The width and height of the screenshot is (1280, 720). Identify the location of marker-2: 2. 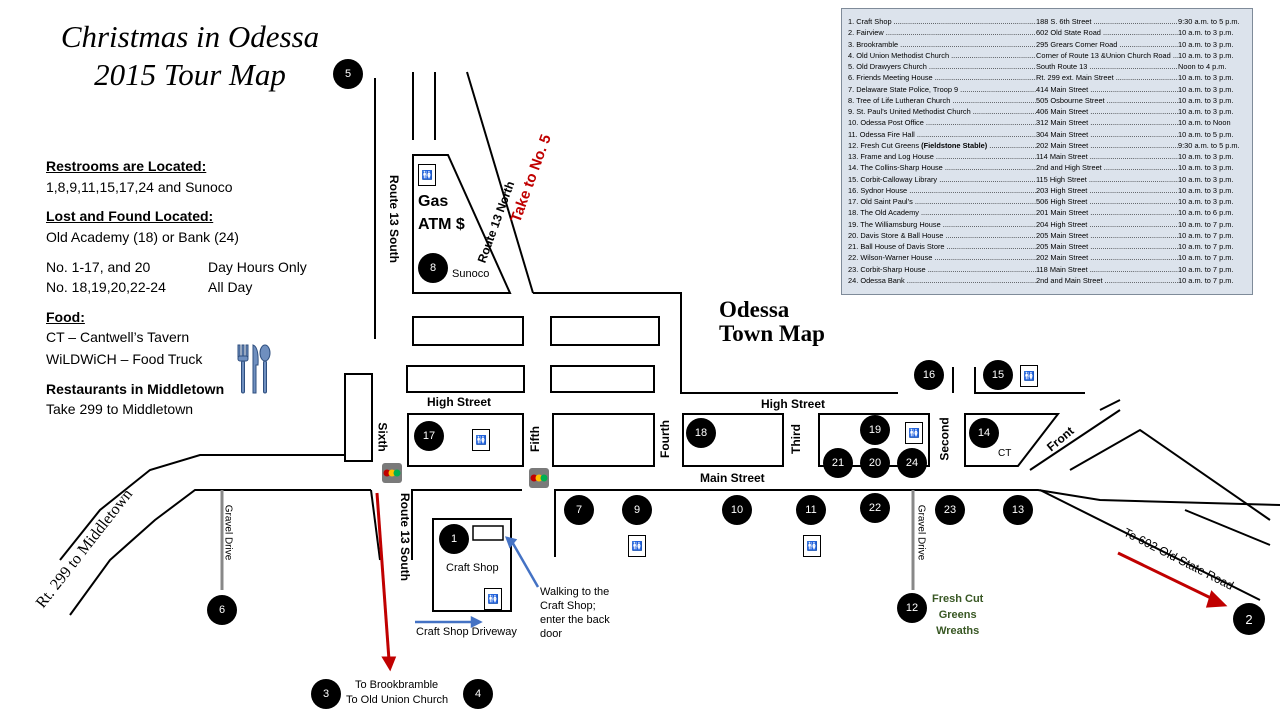
(1249, 619).